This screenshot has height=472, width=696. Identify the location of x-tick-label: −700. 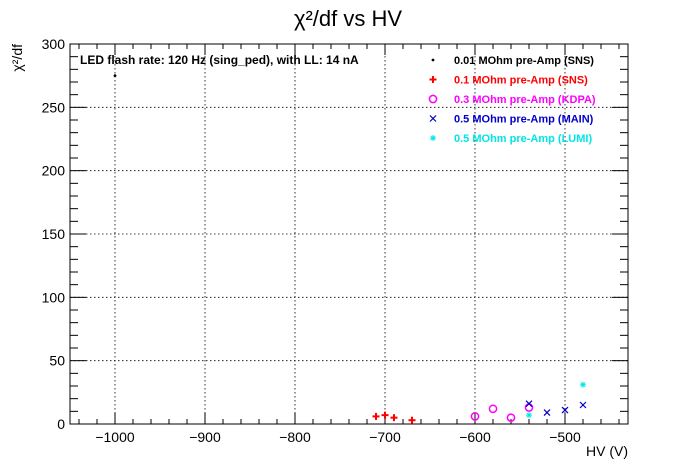
(385, 437).